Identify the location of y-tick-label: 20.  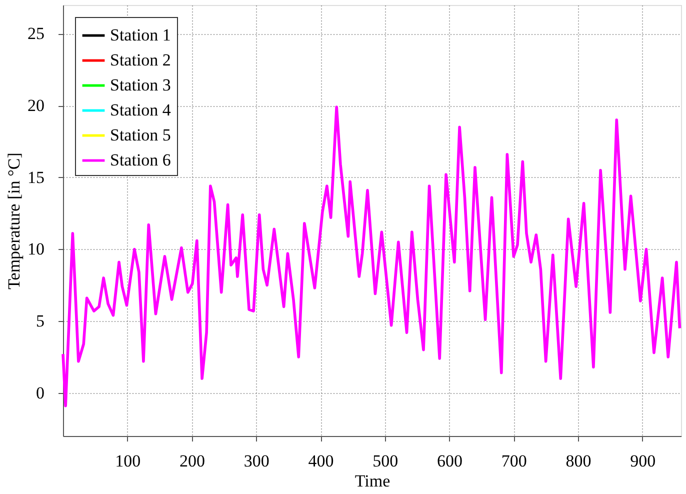
(36, 106).